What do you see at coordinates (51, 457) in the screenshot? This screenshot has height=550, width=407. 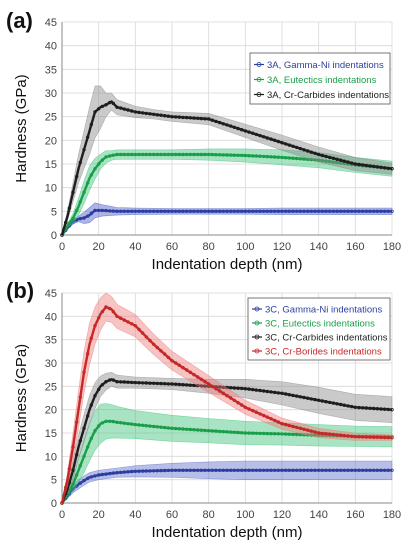 I see `y-tick-label: 10` at bounding box center [51, 457].